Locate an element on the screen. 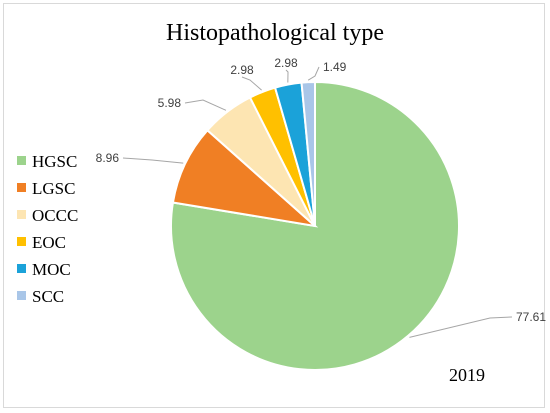  data-label-occc: 5.98 is located at coordinates (170, 103).